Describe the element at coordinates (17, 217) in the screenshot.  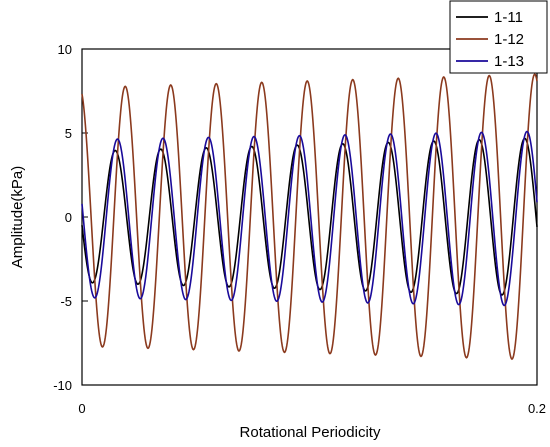
I see `y-axis-title: Amplitude(kPa)` at that location.